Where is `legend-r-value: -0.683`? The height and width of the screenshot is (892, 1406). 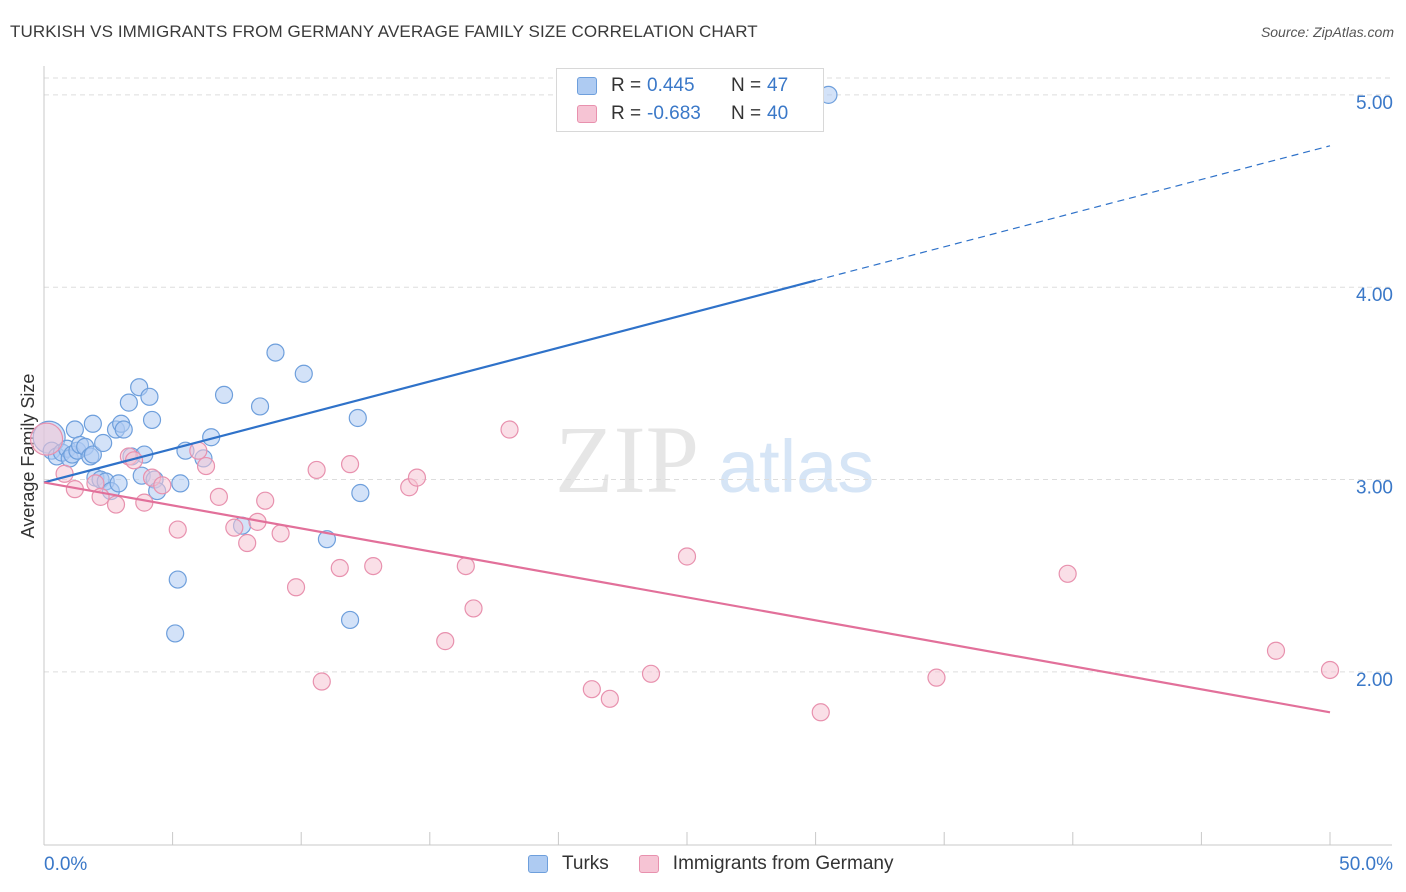
legend-r-value: -0.683 is located at coordinates (674, 113).